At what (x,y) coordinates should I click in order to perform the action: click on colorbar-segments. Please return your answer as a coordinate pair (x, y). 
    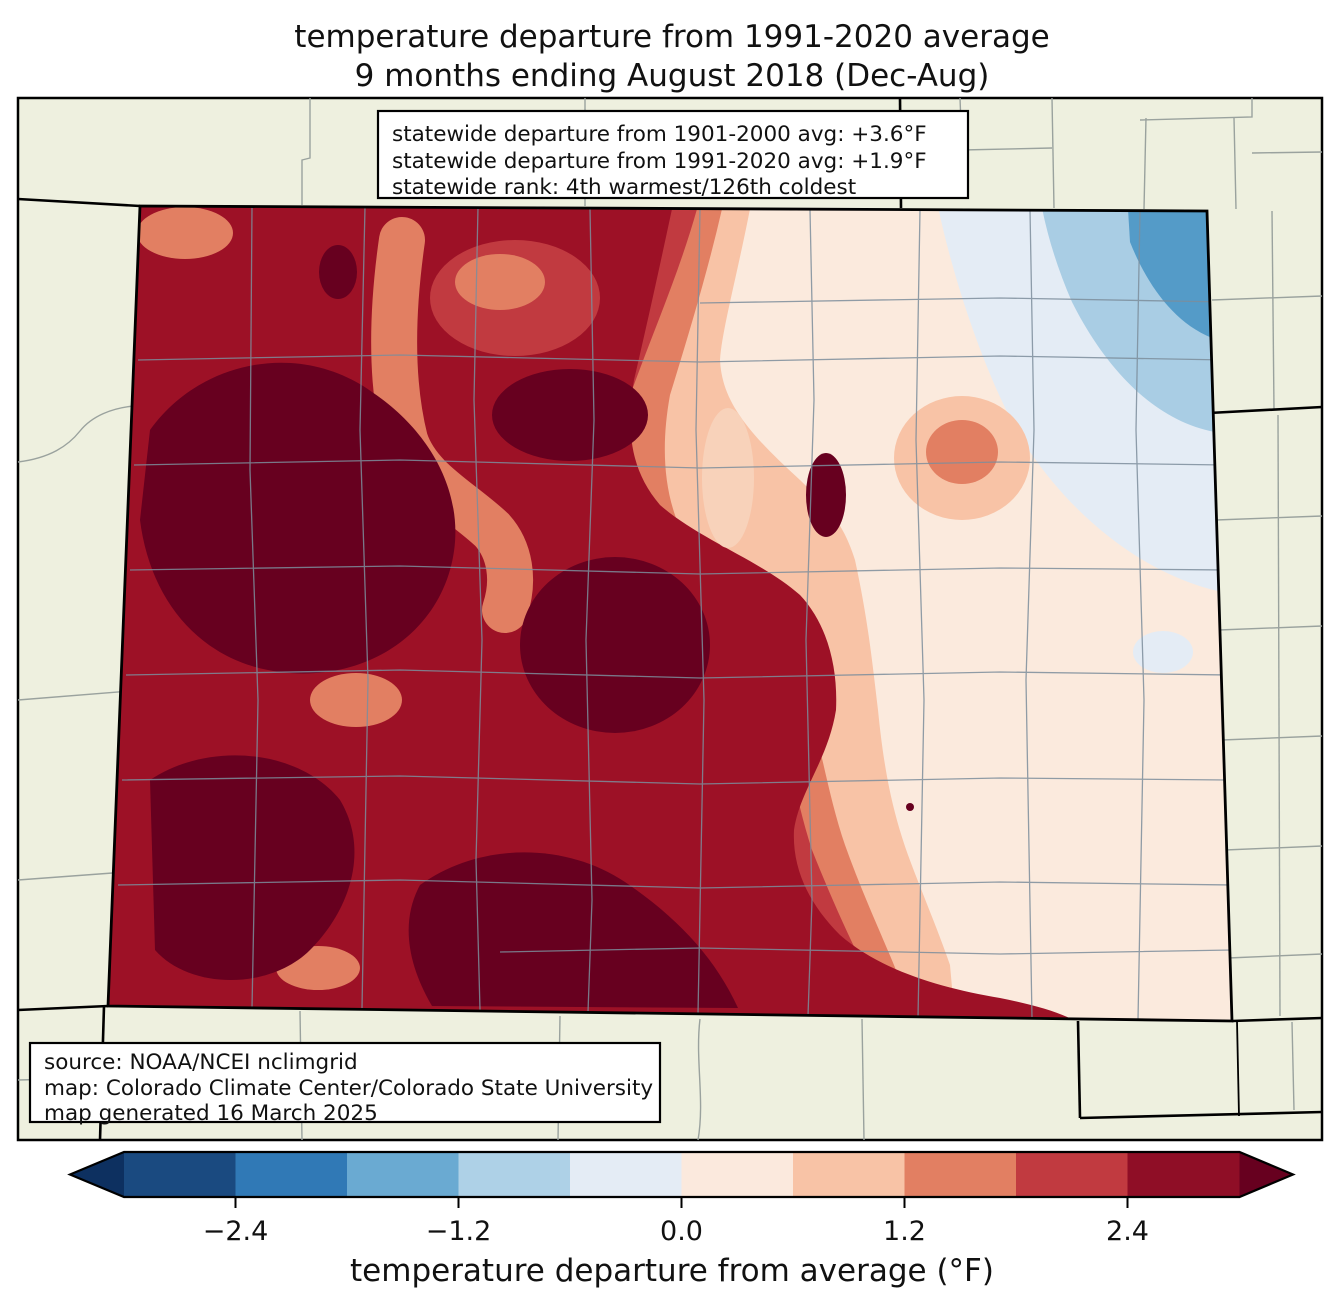
    Looking at the image, I should click on (682, 1174).